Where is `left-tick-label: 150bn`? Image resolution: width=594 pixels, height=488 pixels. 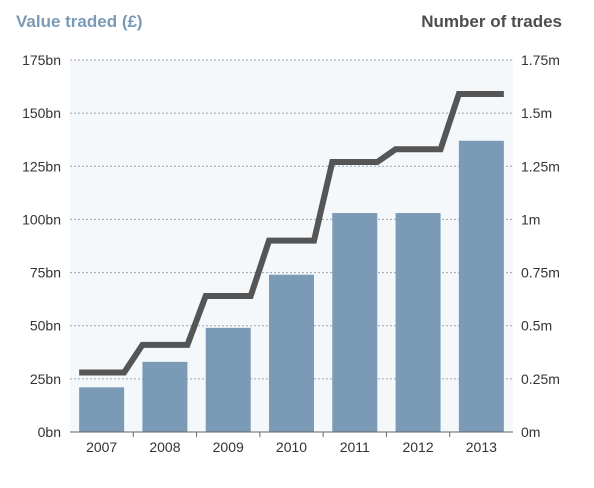 left-tick-label: 150bn is located at coordinates (41, 113).